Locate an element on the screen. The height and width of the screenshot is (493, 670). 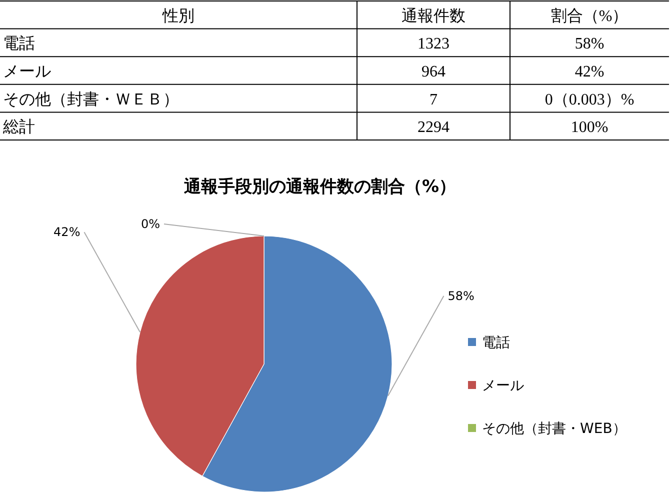
text: 0% is located at coordinates (150, 224).